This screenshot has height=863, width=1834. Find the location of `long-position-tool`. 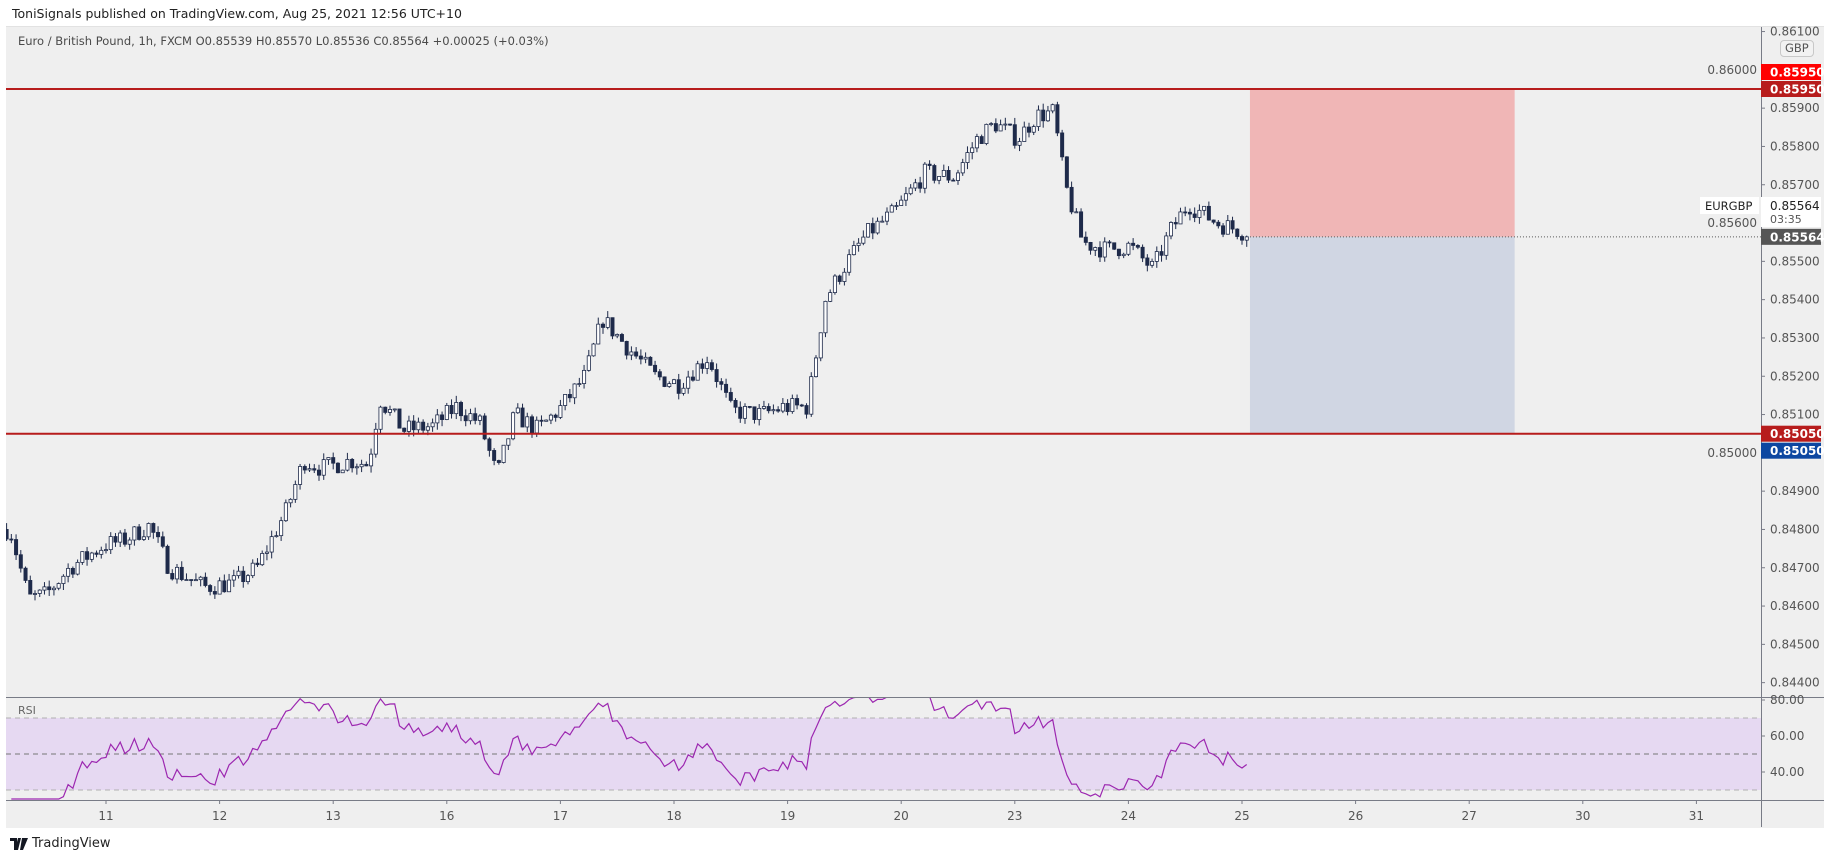

long-position-tool is located at coordinates (1505, 261).